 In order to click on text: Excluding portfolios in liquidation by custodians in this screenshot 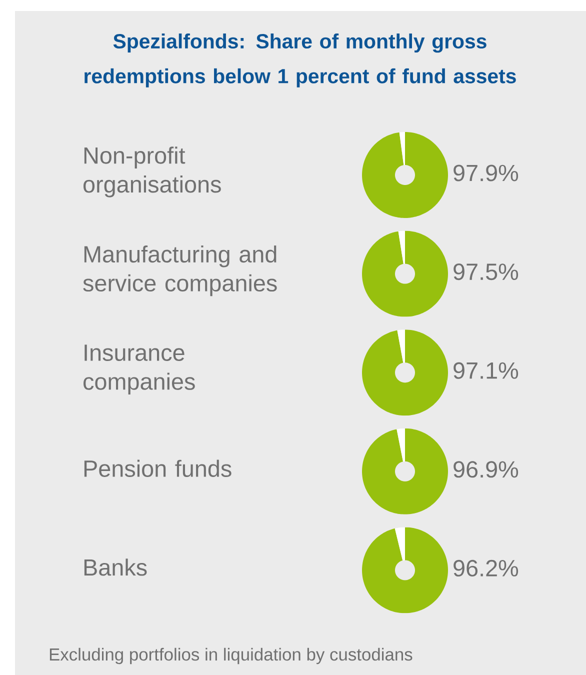, I will do `click(231, 656)`.